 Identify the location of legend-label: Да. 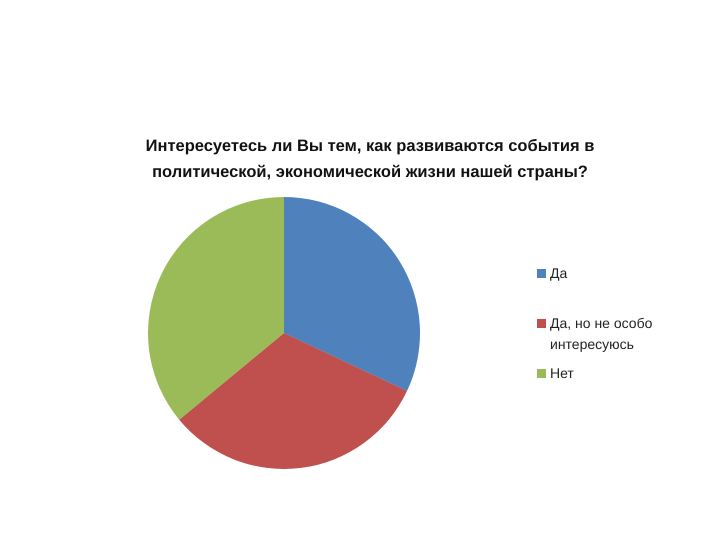
(559, 273).